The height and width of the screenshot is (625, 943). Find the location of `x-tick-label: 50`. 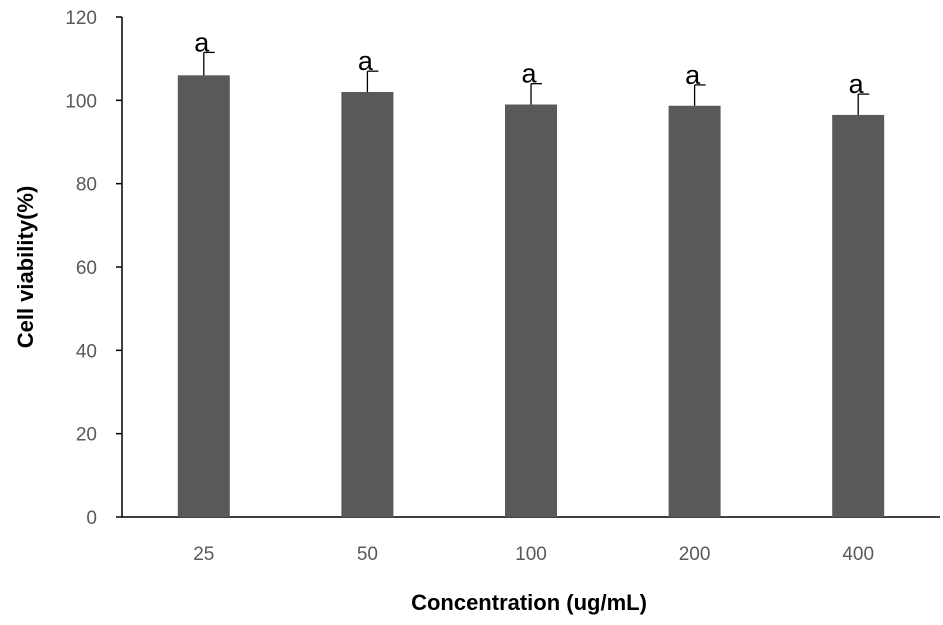

x-tick-label: 50 is located at coordinates (367, 554).